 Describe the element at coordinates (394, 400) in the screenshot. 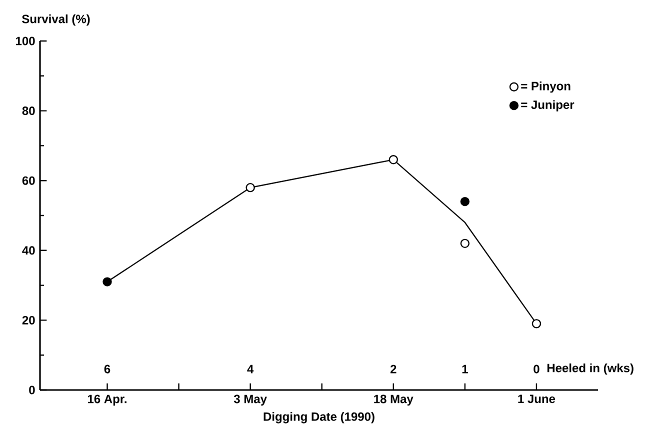

I see `x-tick-label: 18 May` at that location.